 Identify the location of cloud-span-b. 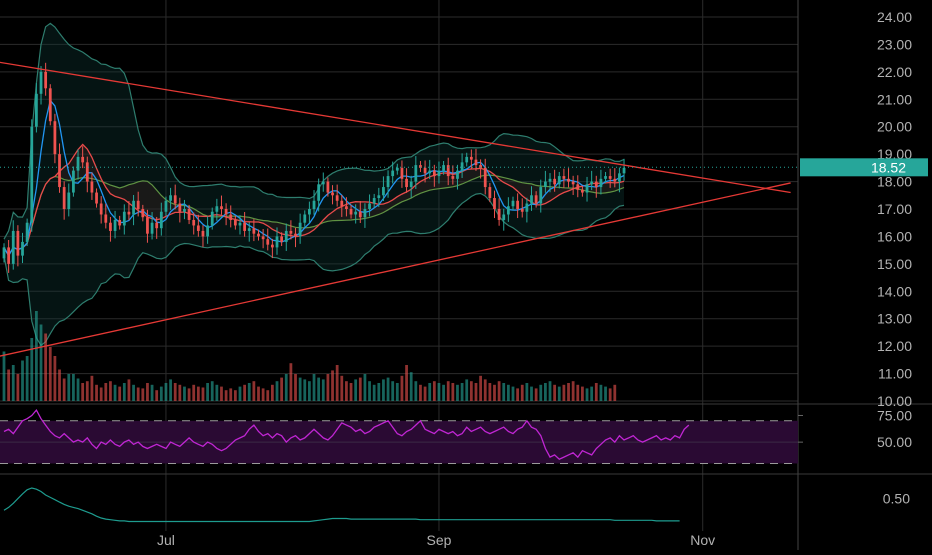
(314, 215).